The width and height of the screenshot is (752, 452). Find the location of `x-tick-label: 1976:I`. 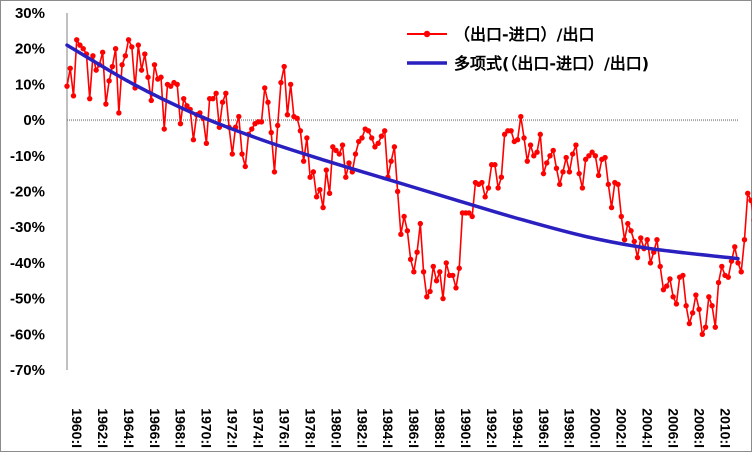

x-tick-label: 1976:I is located at coordinates (284, 428).